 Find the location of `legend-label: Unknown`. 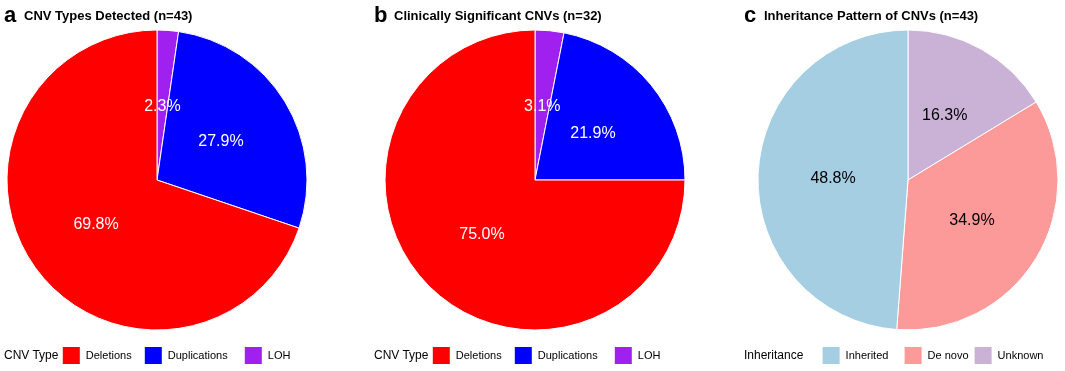

legend-label: Unknown is located at coordinates (1020, 355).